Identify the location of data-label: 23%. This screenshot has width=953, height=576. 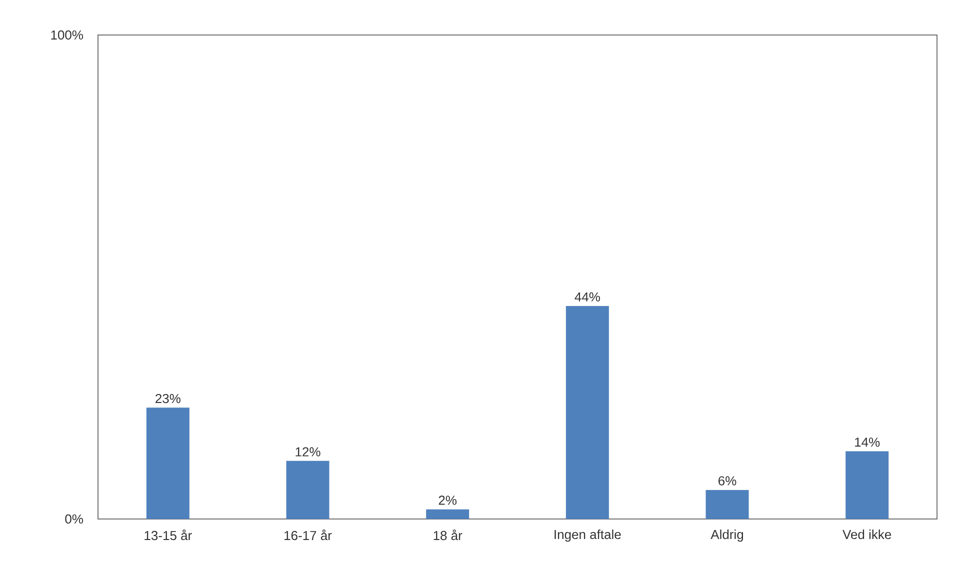
(168, 399).